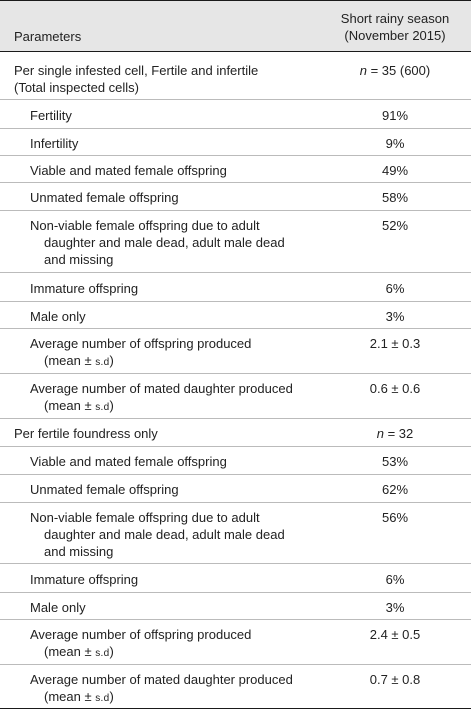 Image resolution: width=471 pixels, height=709 pixels. I want to click on header-parameters: Parameters, so click(48, 36).